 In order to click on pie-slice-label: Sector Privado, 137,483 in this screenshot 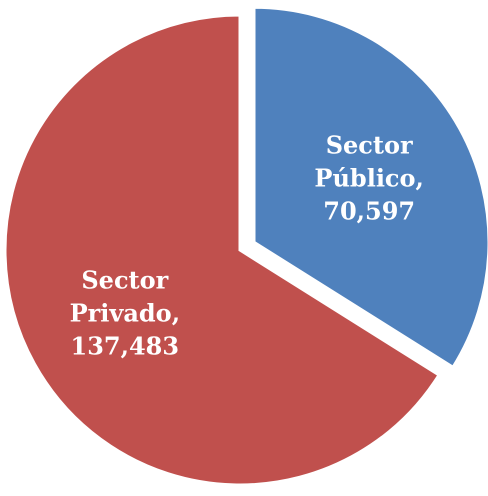, I will do `click(125, 313)`.